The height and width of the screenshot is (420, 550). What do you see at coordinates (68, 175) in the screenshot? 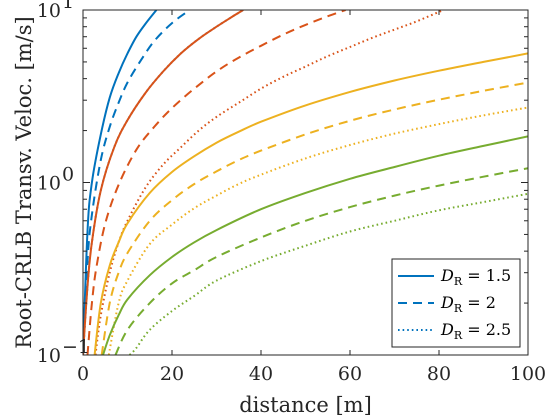
I see `y-tick-exponent: 0` at bounding box center [68, 175].